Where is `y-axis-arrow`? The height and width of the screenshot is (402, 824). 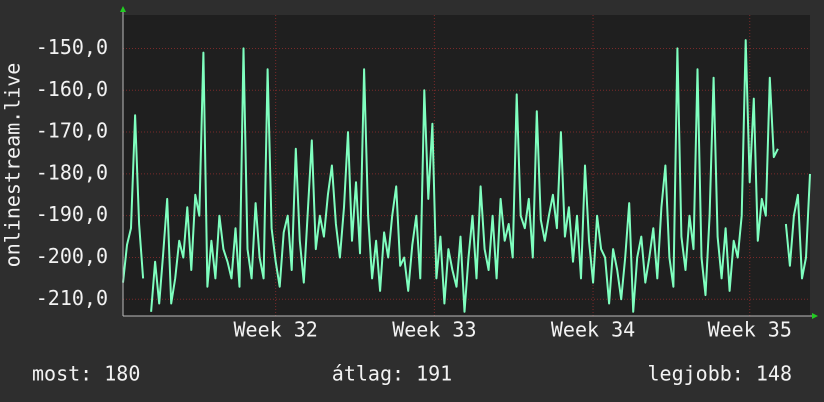 y-axis-arrow is located at coordinates (123, 9).